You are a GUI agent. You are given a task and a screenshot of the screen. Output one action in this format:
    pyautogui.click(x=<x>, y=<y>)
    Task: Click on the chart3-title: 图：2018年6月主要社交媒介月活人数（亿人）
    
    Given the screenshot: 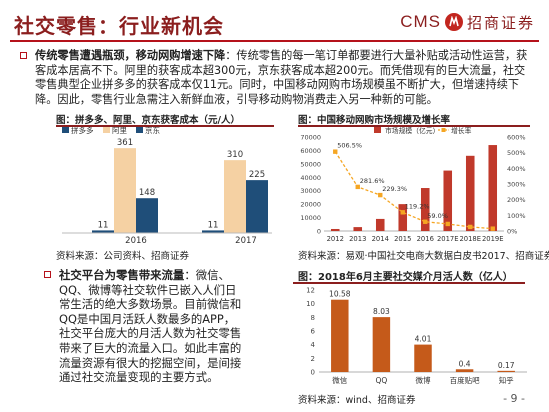 What is the action you would take?
    pyautogui.click(x=405, y=277)
    